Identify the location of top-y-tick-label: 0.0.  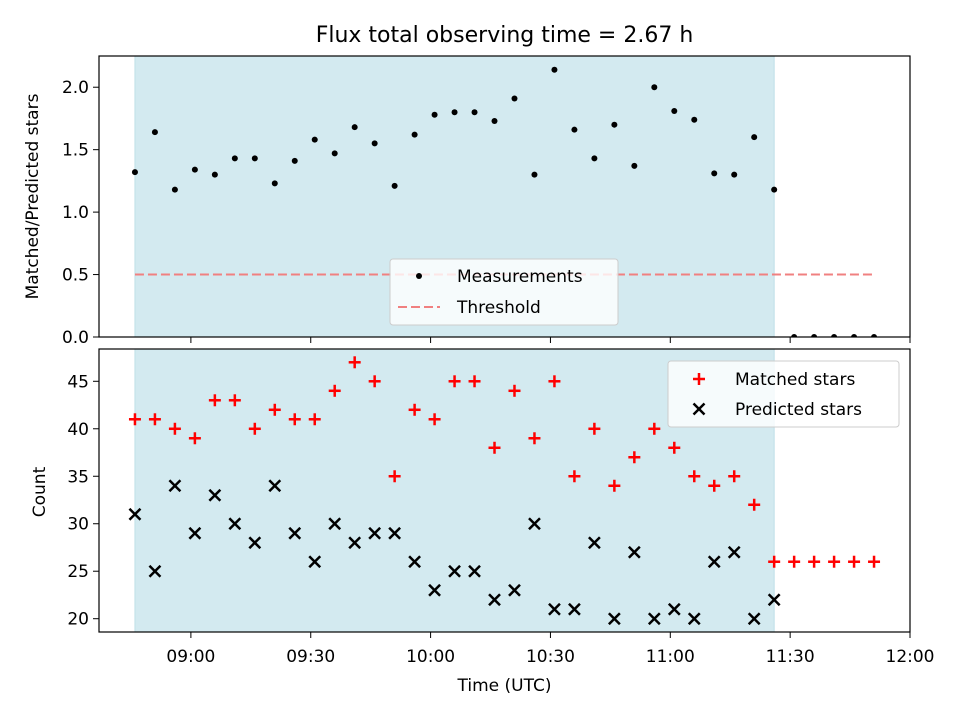
(75, 338).